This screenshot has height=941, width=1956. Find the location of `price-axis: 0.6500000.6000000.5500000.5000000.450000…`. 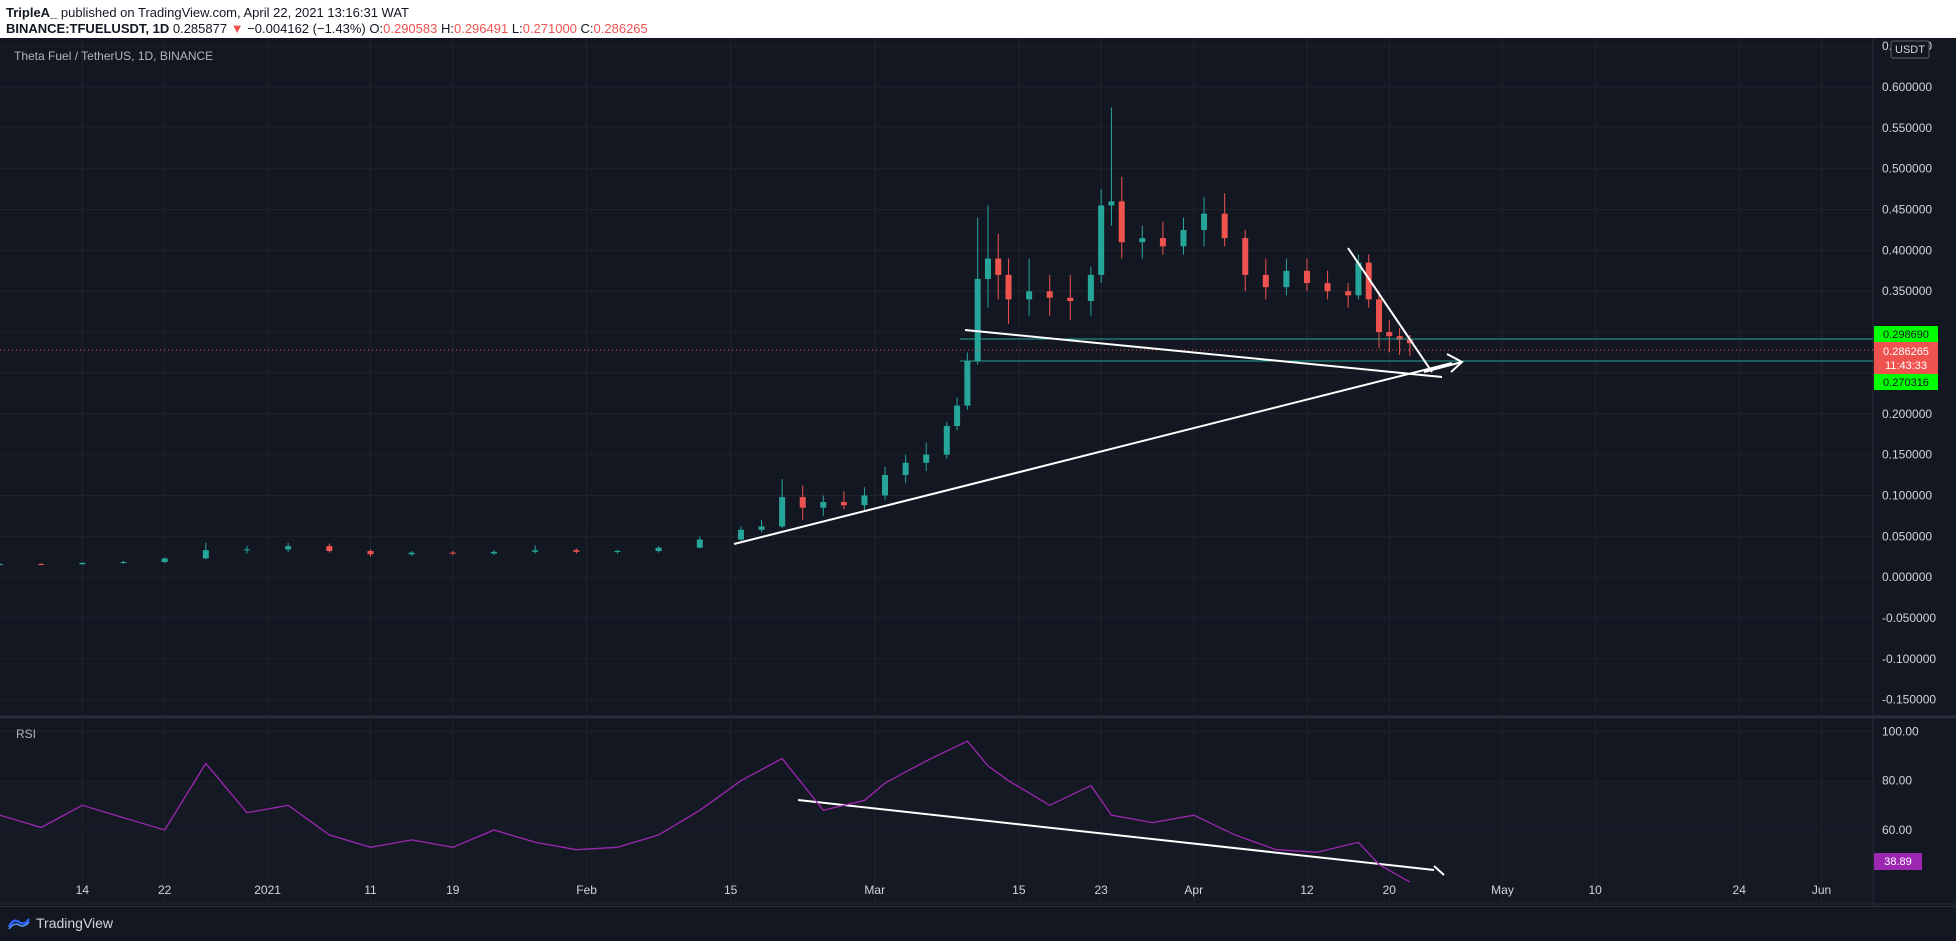

price-axis: 0.6500000.6000000.5500000.5000000.450000… is located at coordinates (1909, 372).